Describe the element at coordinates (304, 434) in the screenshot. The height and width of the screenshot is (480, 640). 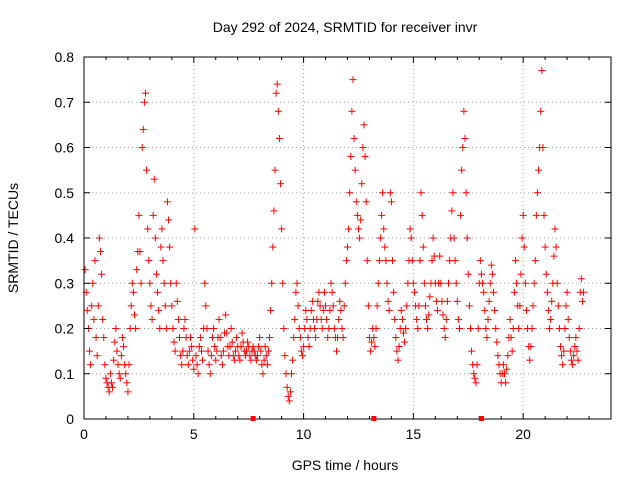
I see `x-tick-label: 10` at that location.